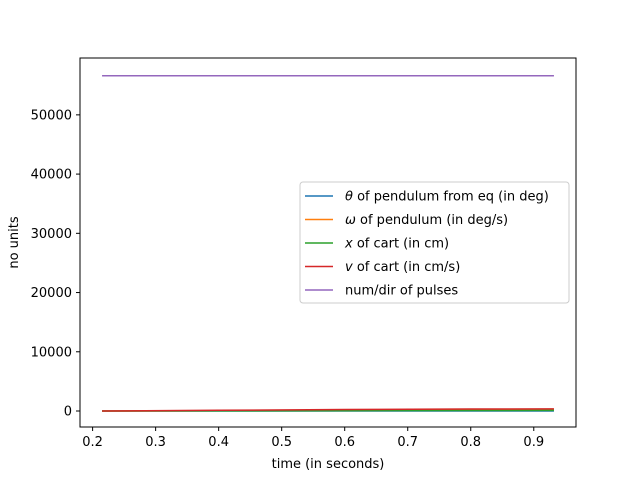 This screenshot has width=640, height=480. Describe the element at coordinates (407, 267) in the screenshot. I see `legend-text: of cart (in cm/s)` at that location.